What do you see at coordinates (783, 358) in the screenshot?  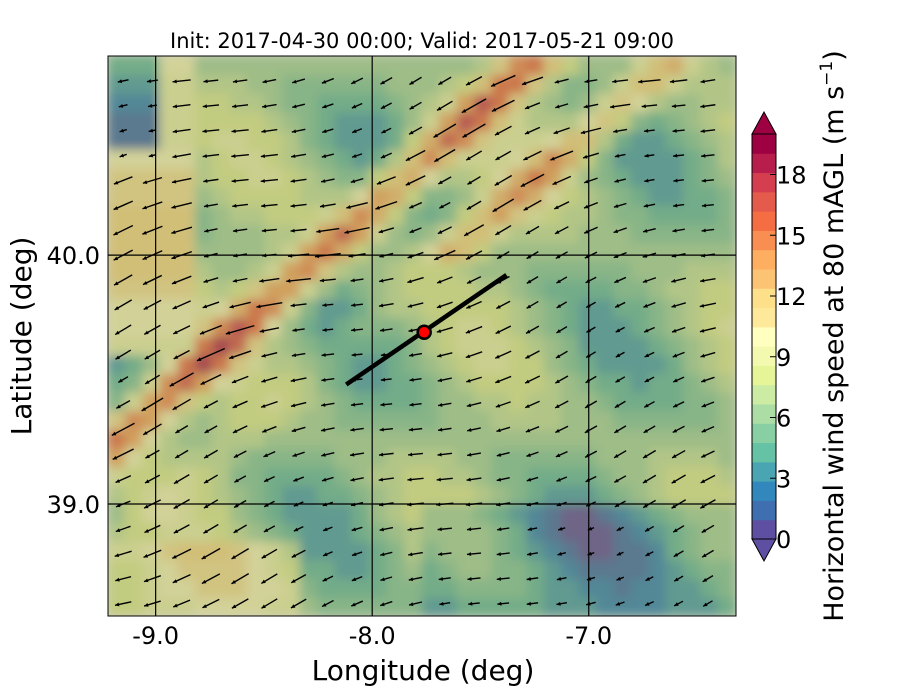 I see `colorbar-tick-label: 9` at bounding box center [783, 358].